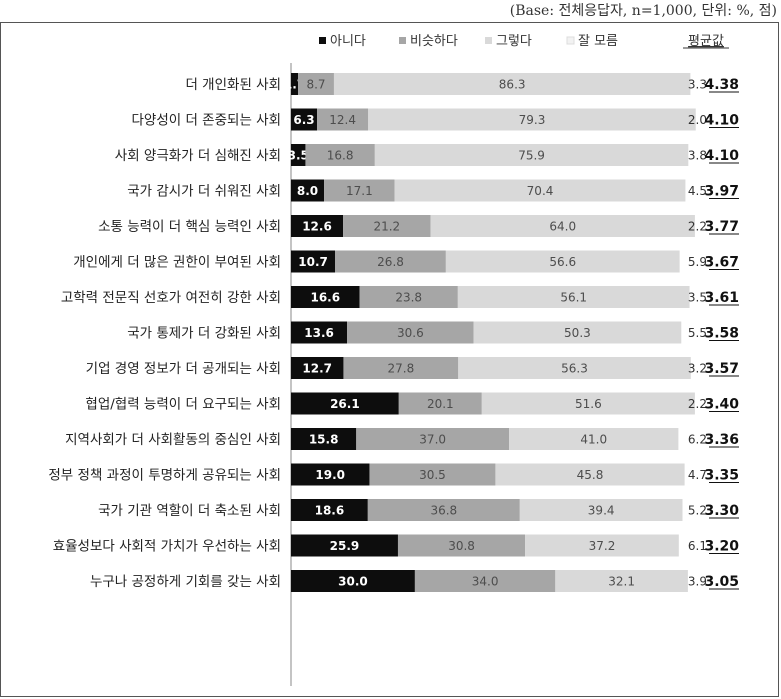 The height and width of the screenshot is (699, 781). I want to click on value-label-잘-모름: 5.9, so click(697, 262).